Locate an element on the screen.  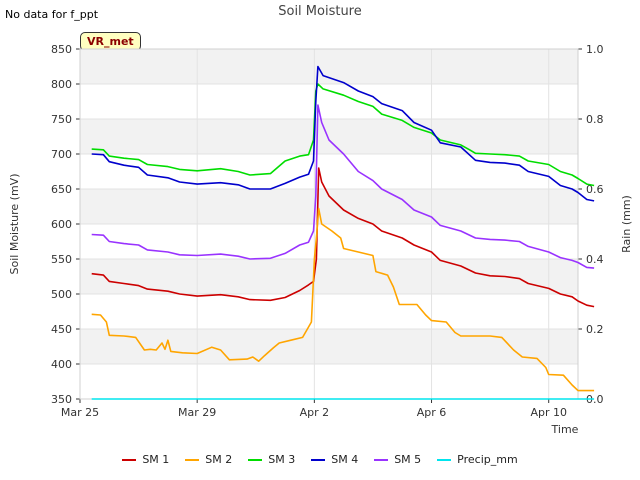
legend-label: SM 3 is located at coordinates (282, 459).